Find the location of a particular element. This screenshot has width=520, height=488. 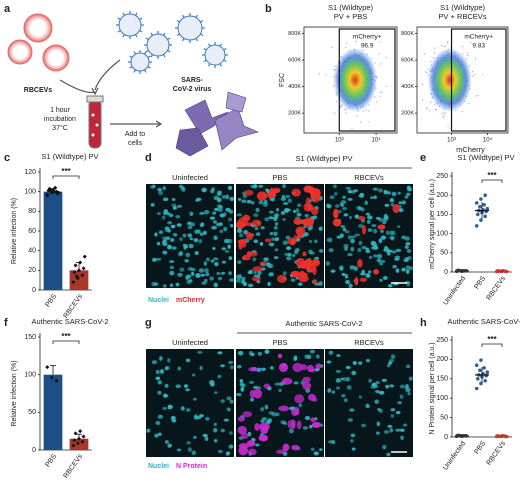

gate-value: 96.9 is located at coordinates (367, 46).